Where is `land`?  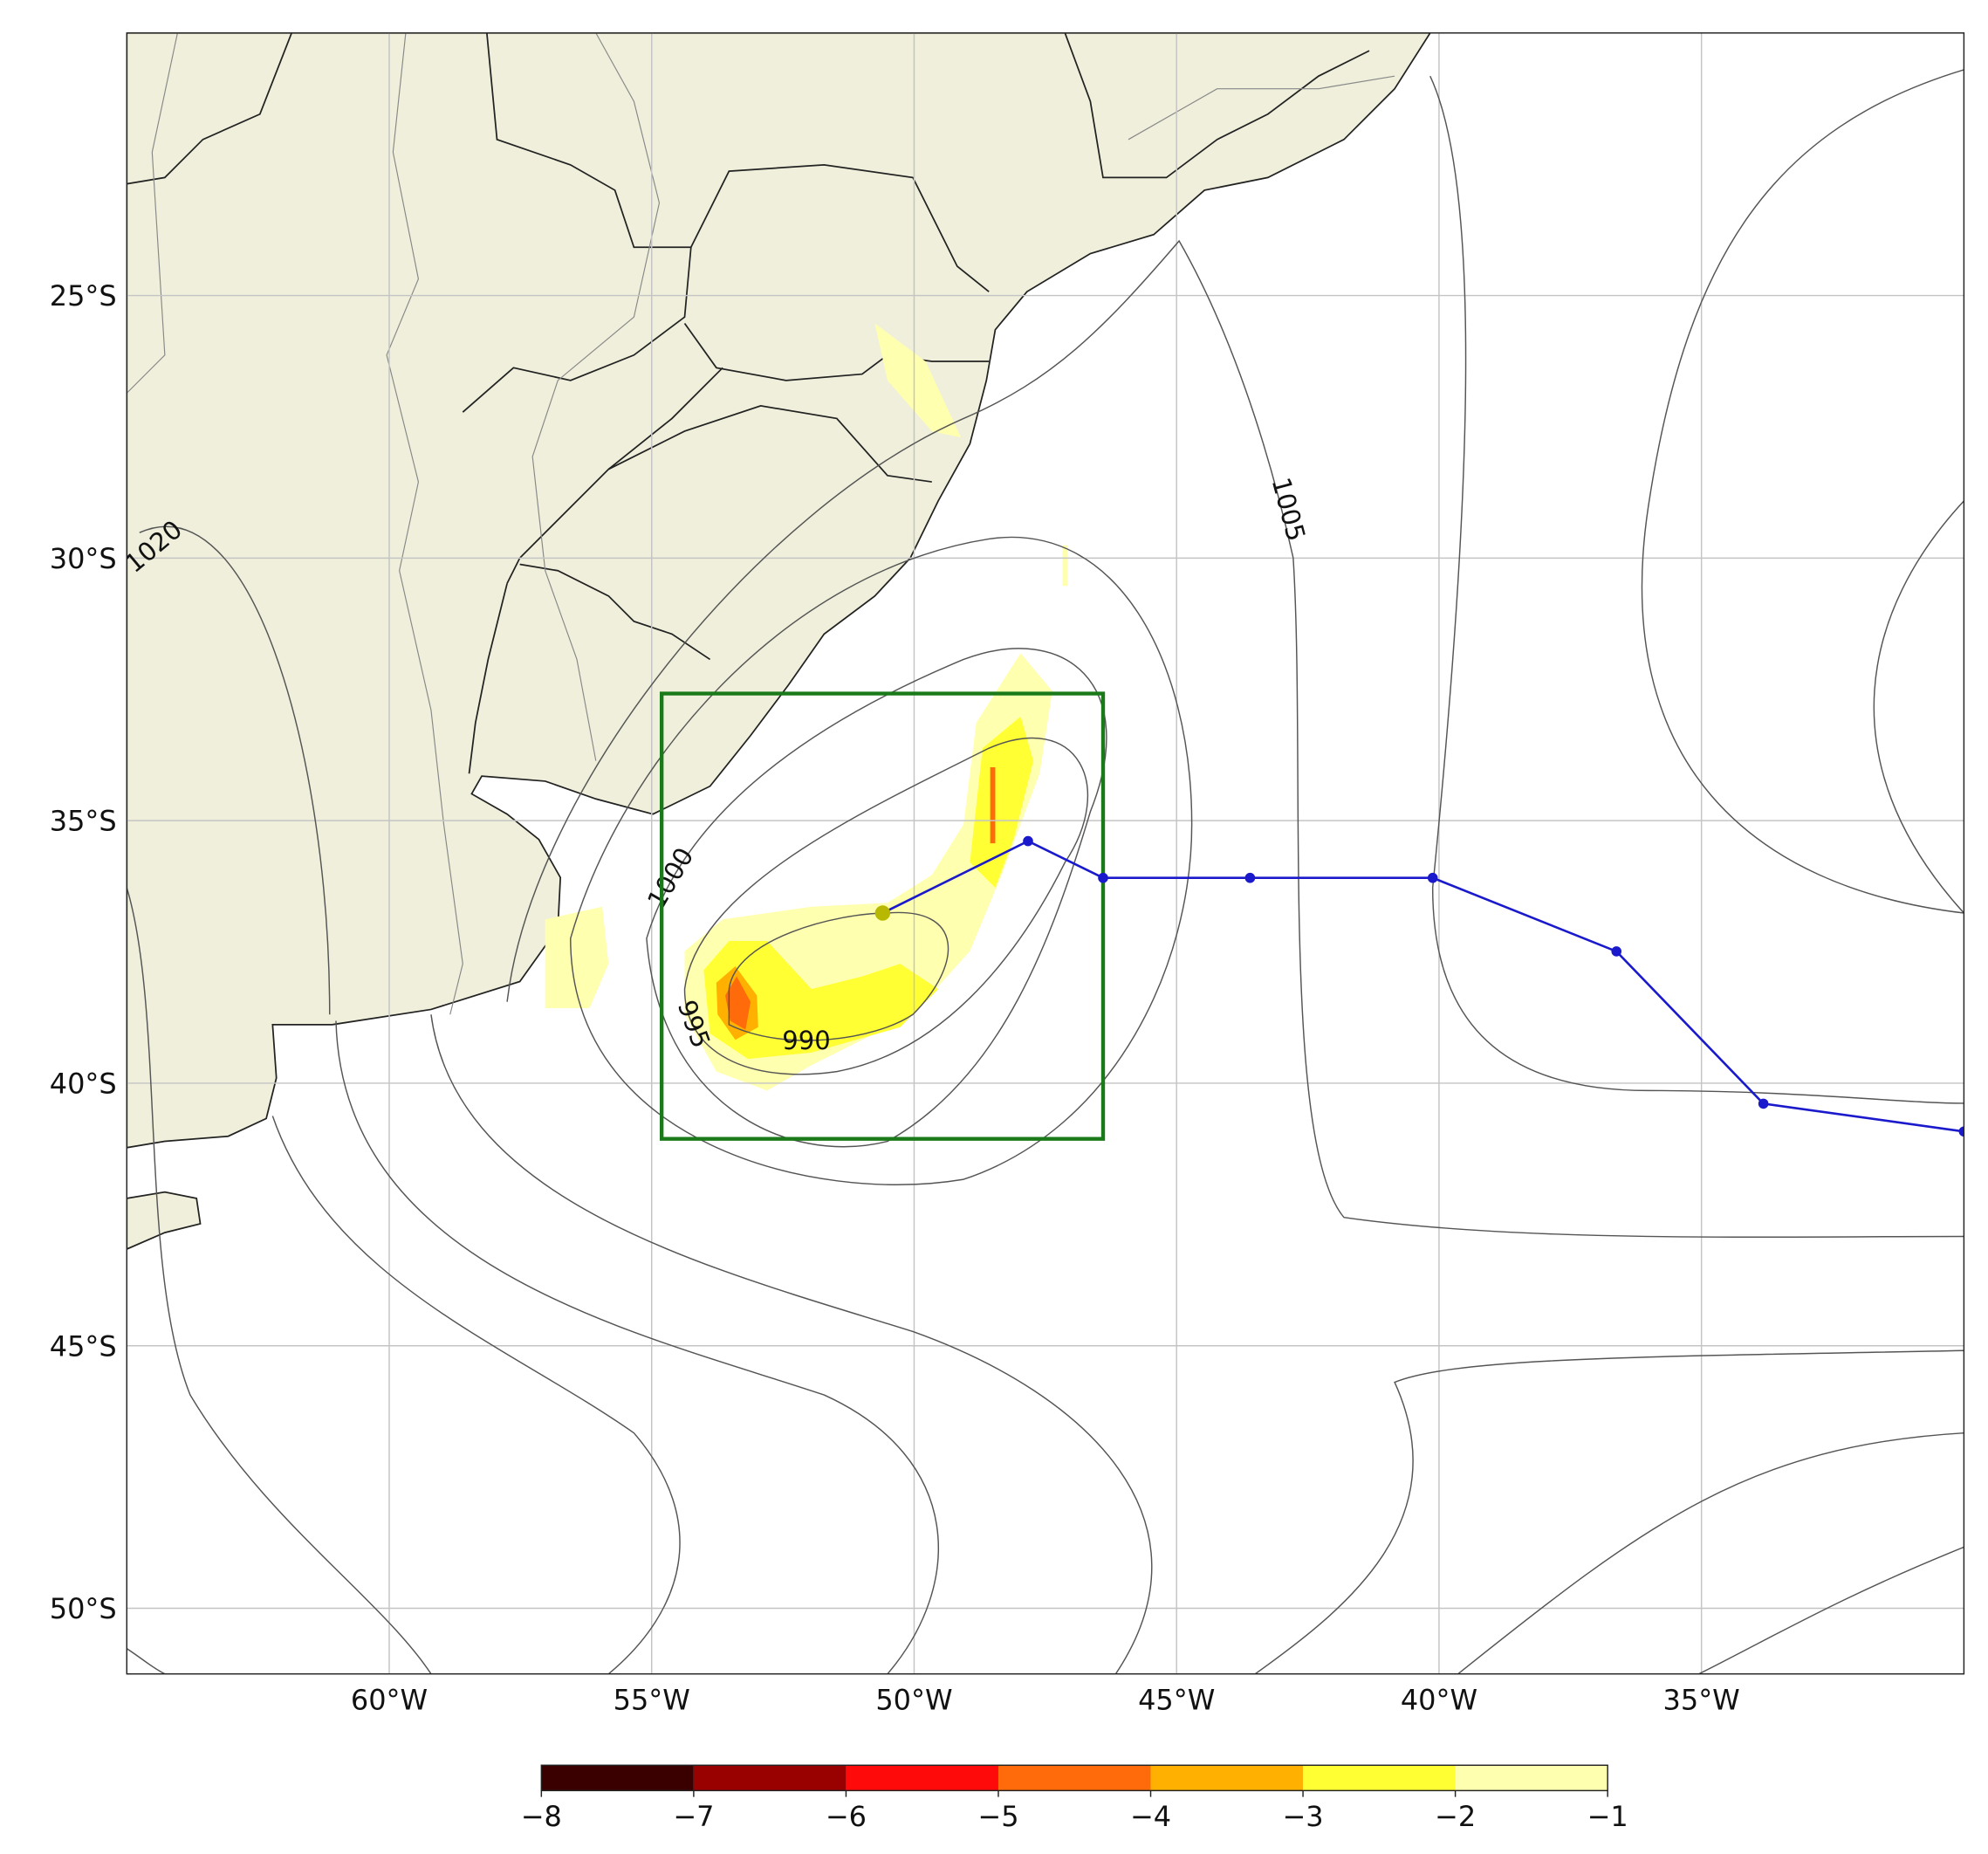 land is located at coordinates (164, 1220).